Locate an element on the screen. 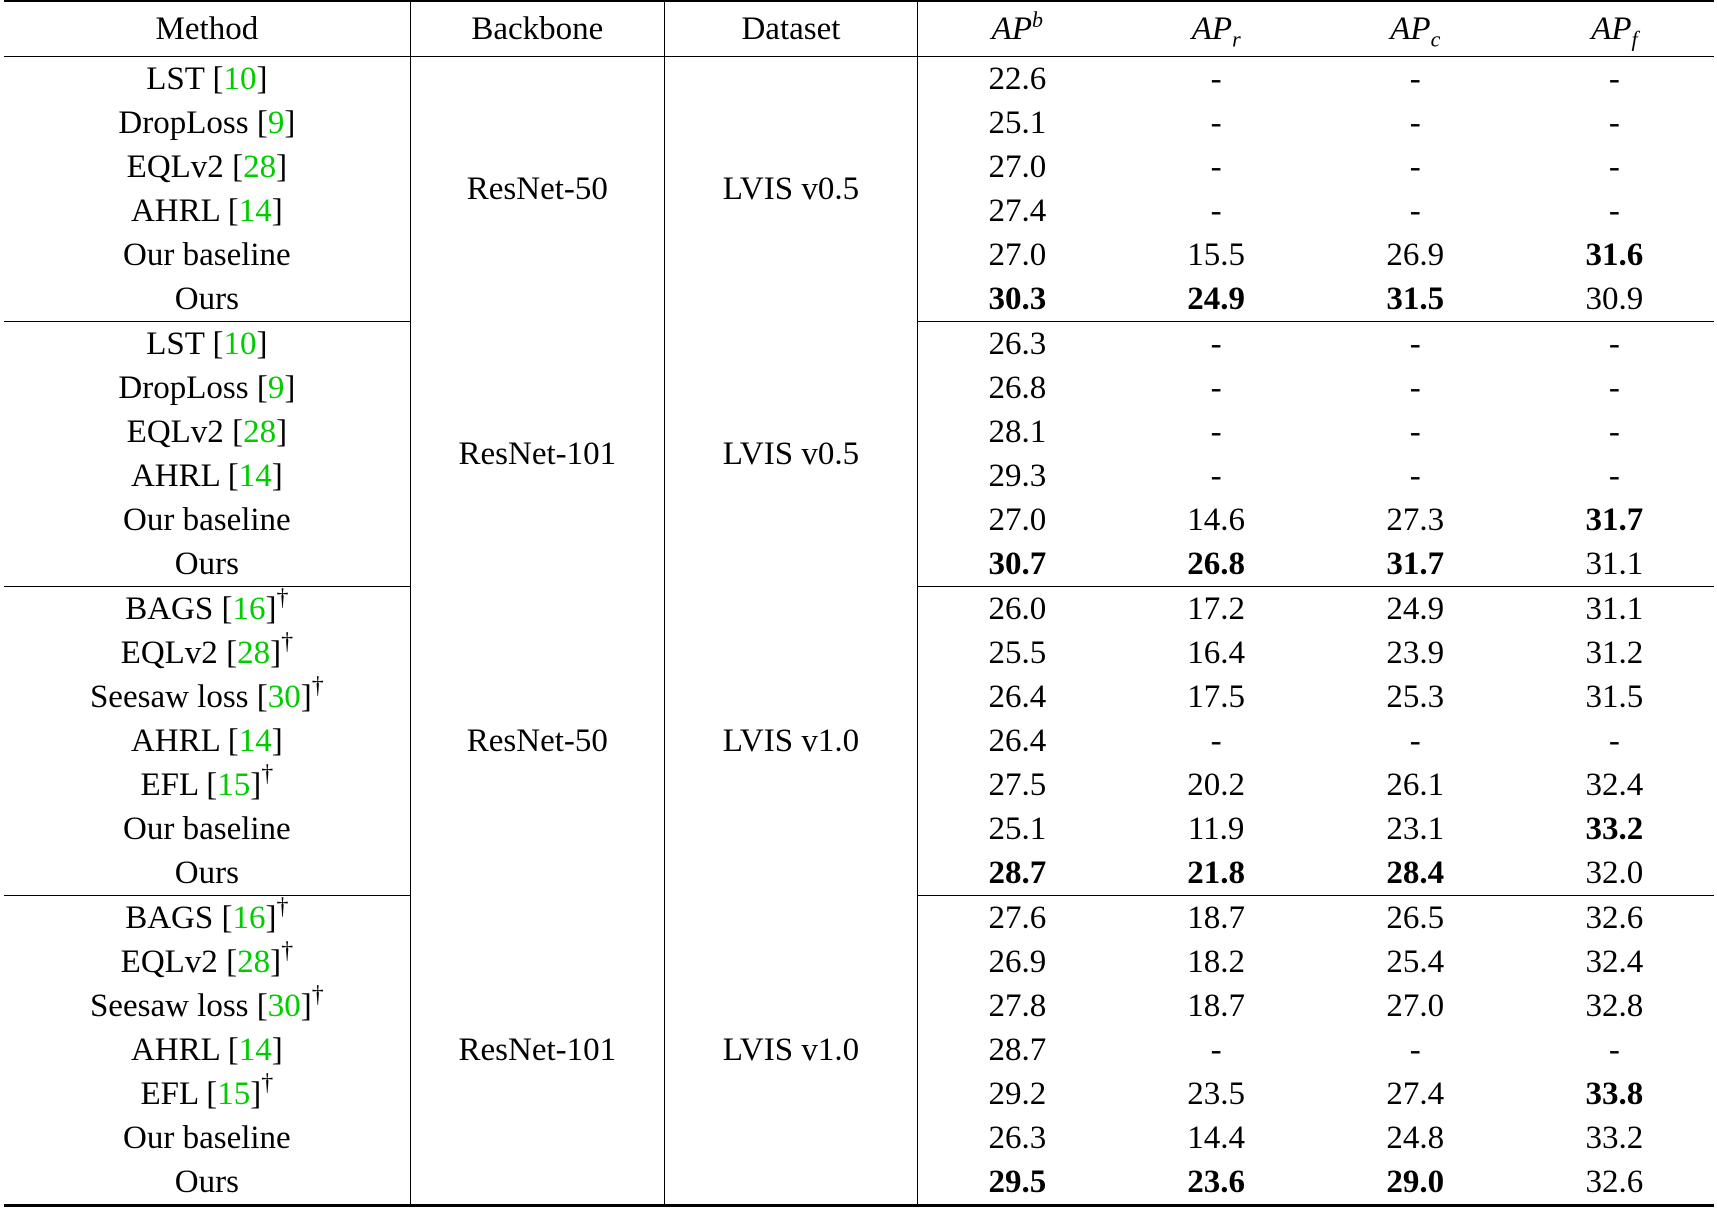 The width and height of the screenshot is (1717, 1213). value-apc: 27.3 is located at coordinates (1415, 520).